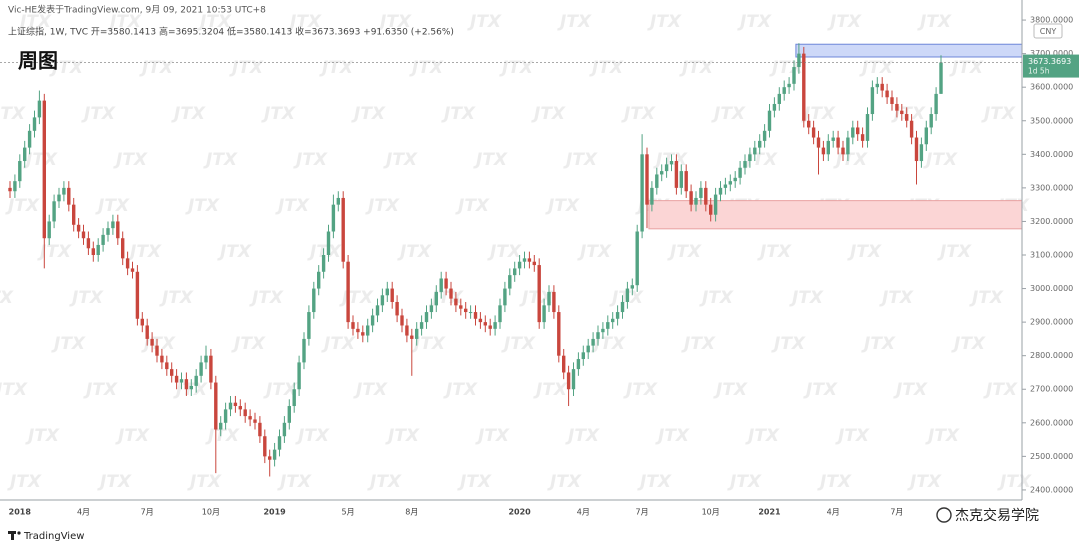  What do you see at coordinates (411, 512) in the screenshot?
I see `x-tick-label: 8月` at bounding box center [411, 512].